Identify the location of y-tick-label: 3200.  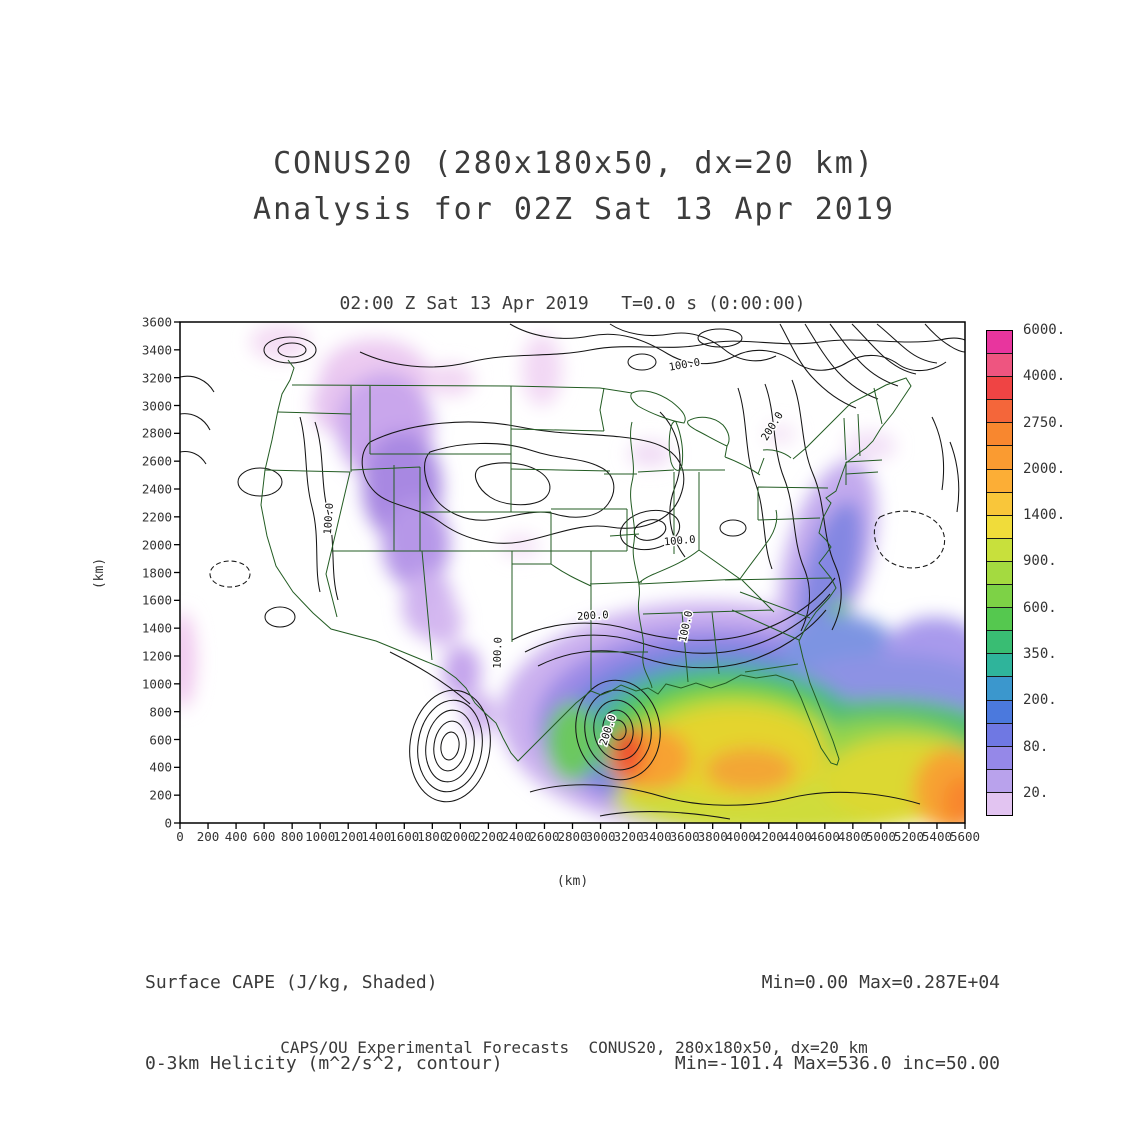
(156, 378).